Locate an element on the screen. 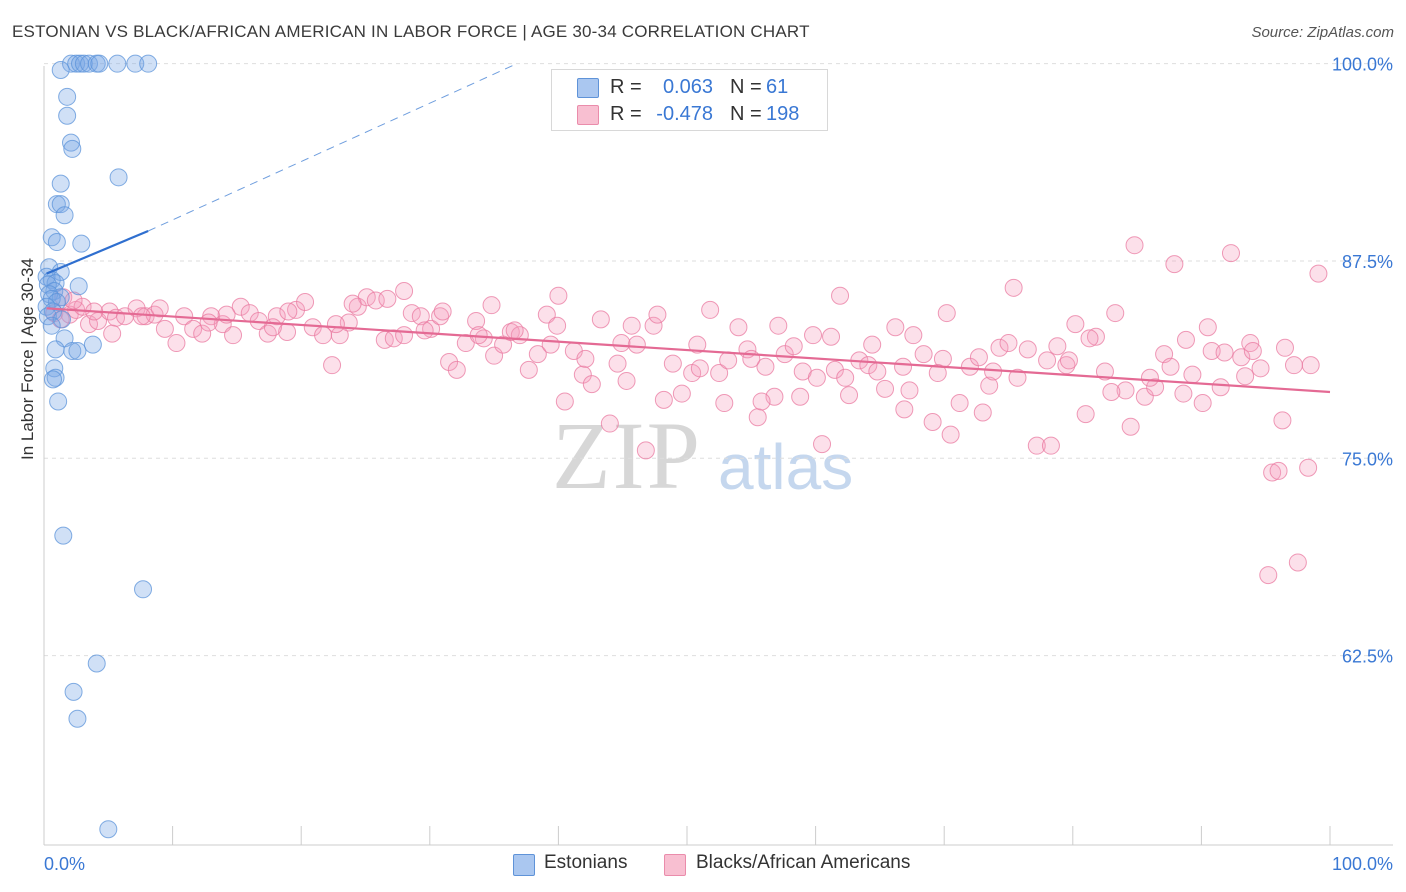 The image size is (1406, 892). legend-n-value: 61 is located at coordinates (777, 87).